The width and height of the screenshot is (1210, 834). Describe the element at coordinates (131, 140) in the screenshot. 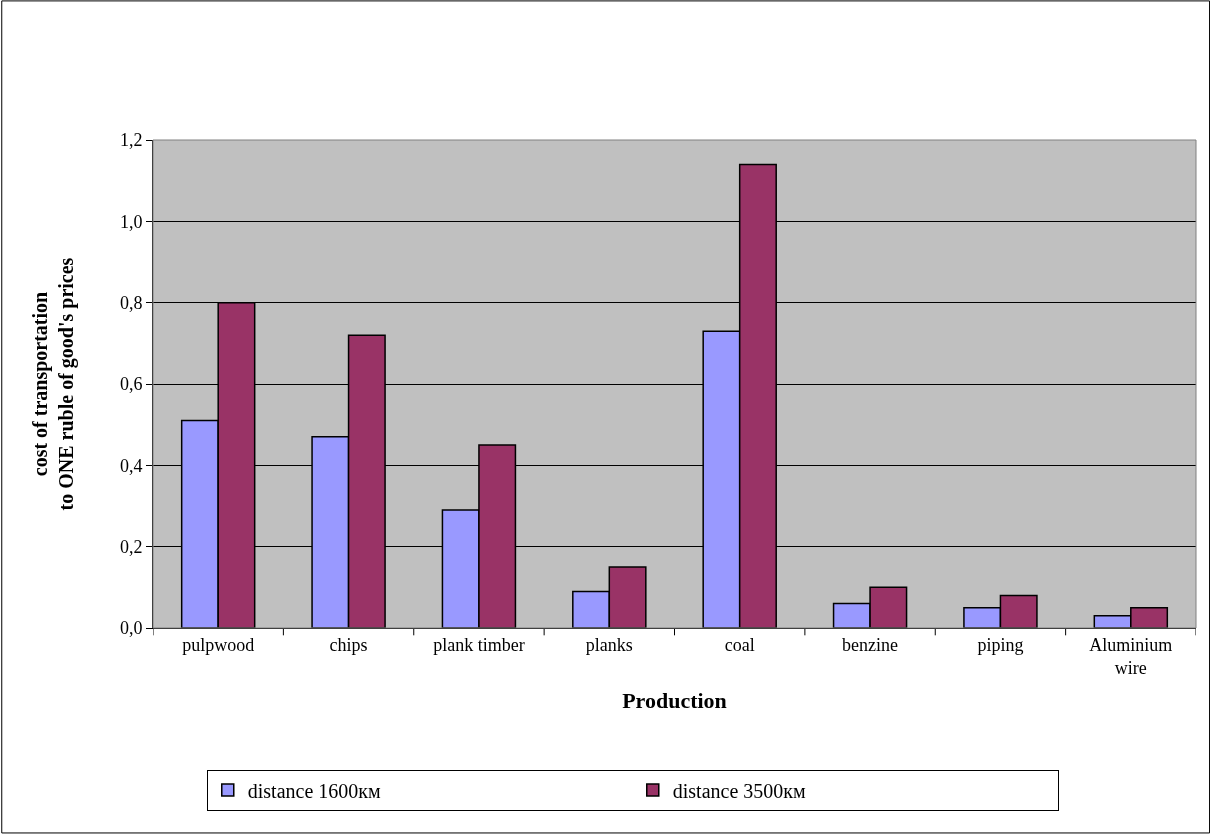

I see `y-tick-label: 1,2` at that location.